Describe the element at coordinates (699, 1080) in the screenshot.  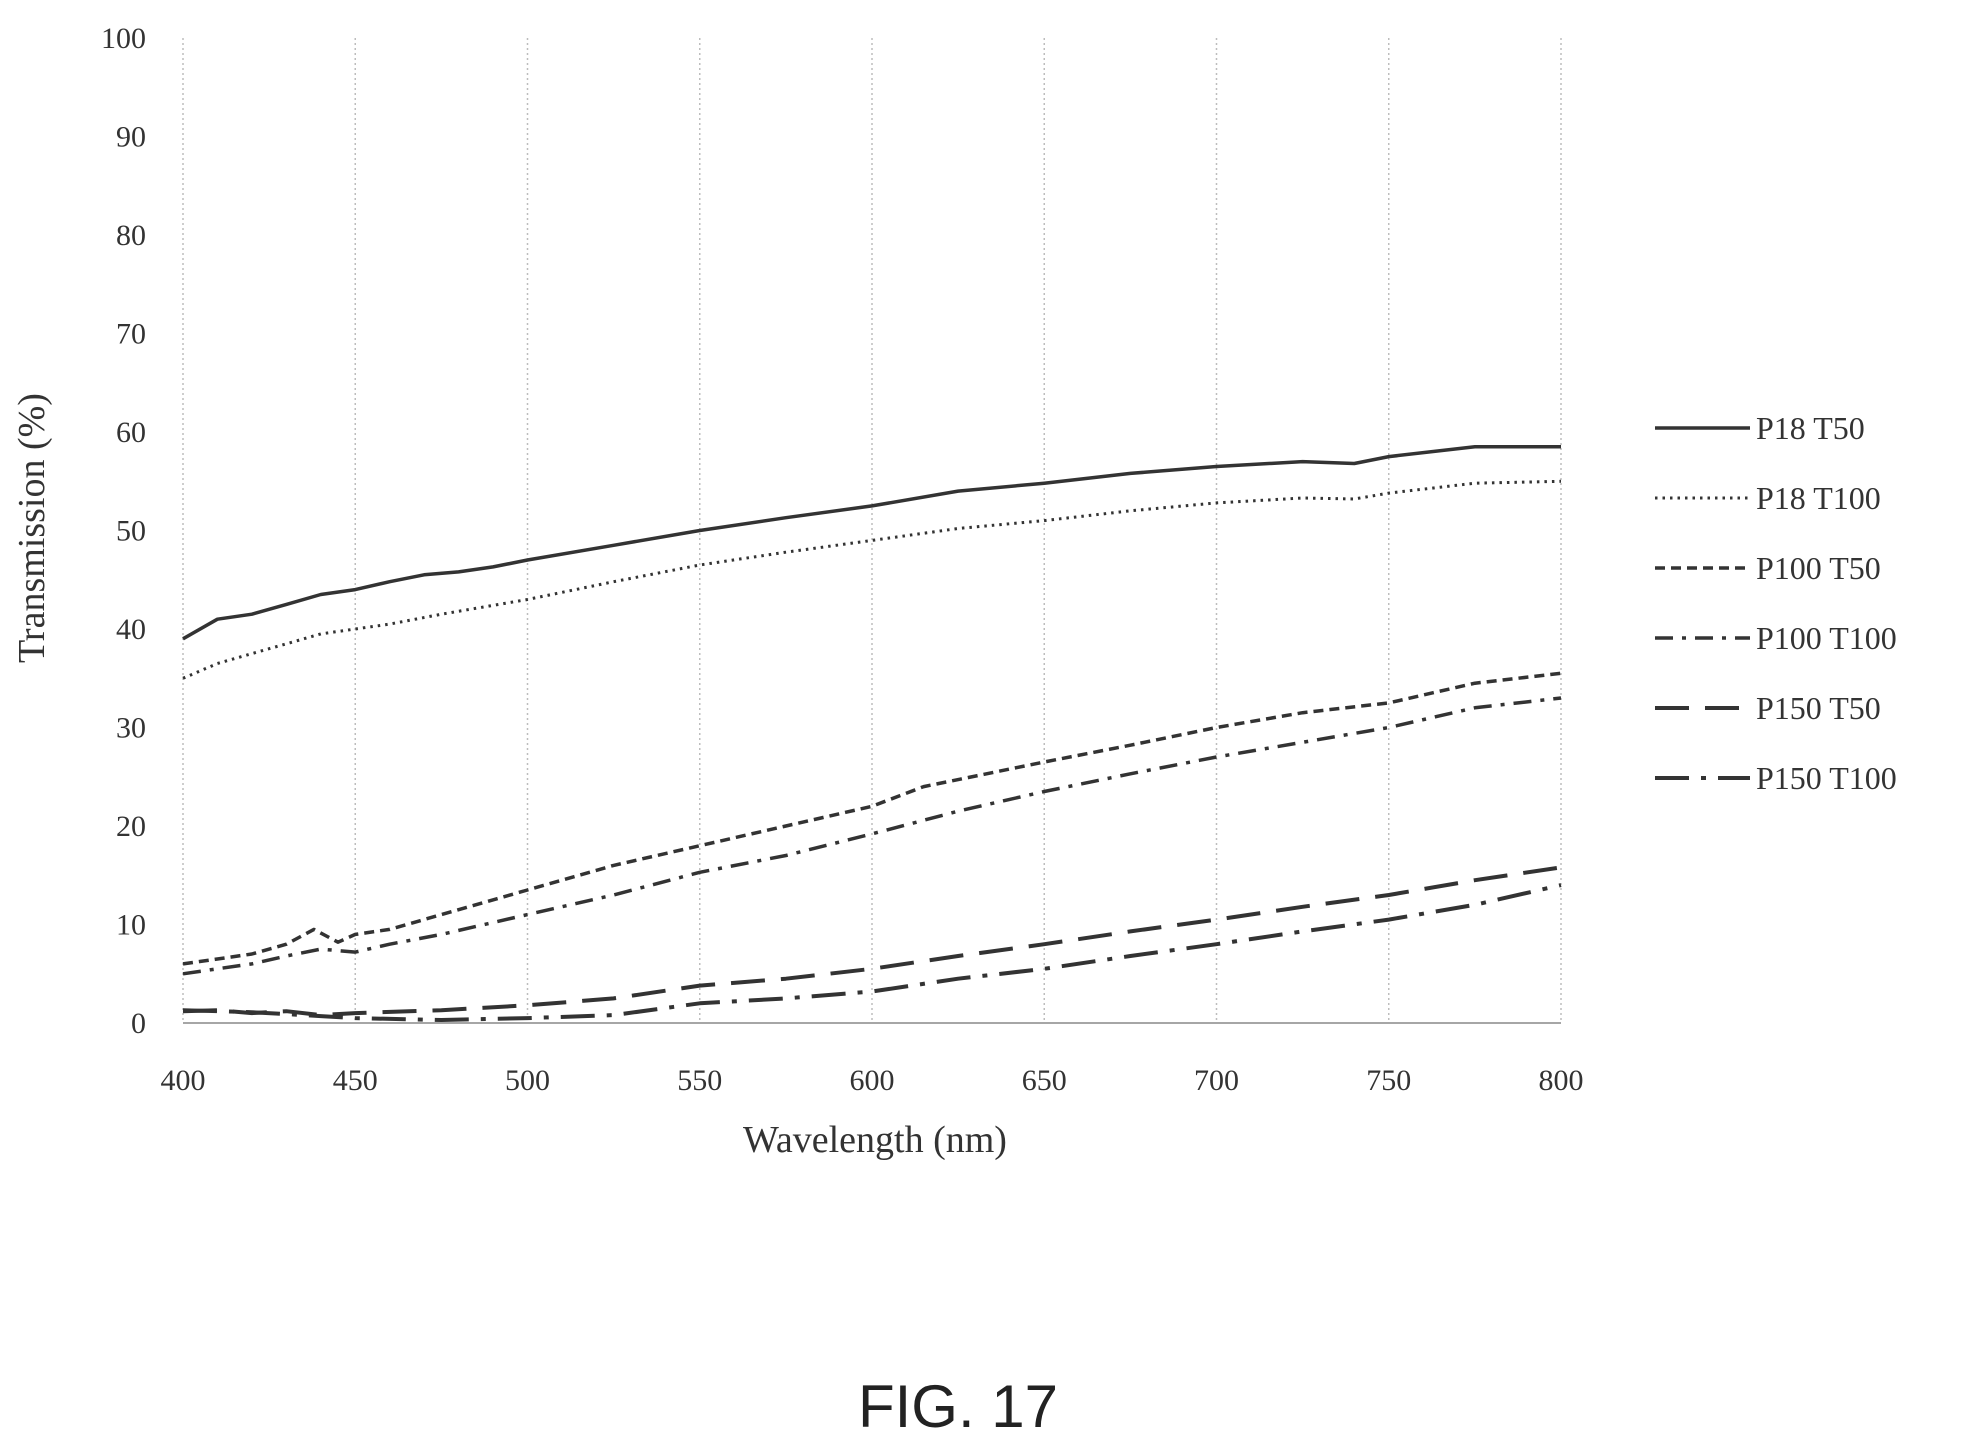
I see `x-tick-label: 550` at that location.